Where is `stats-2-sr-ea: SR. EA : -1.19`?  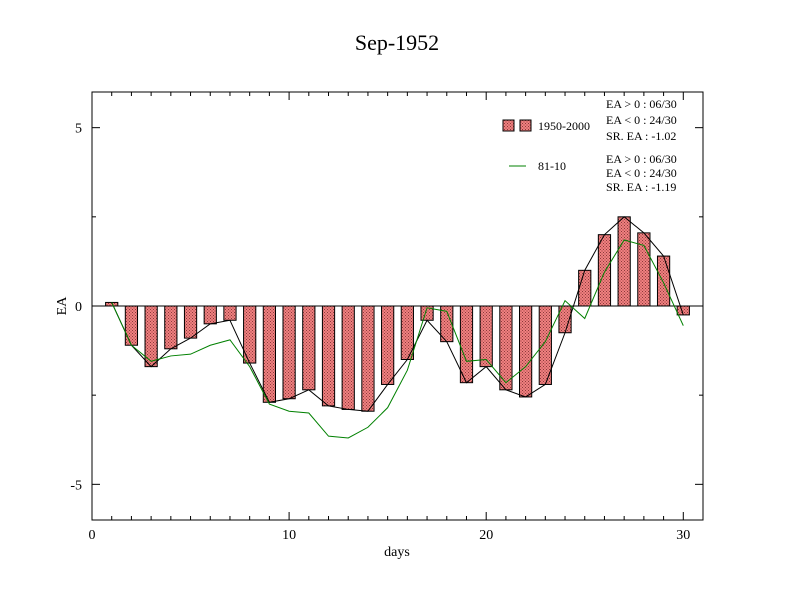 stats-2-sr-ea: SR. EA : -1.19 is located at coordinates (641, 187).